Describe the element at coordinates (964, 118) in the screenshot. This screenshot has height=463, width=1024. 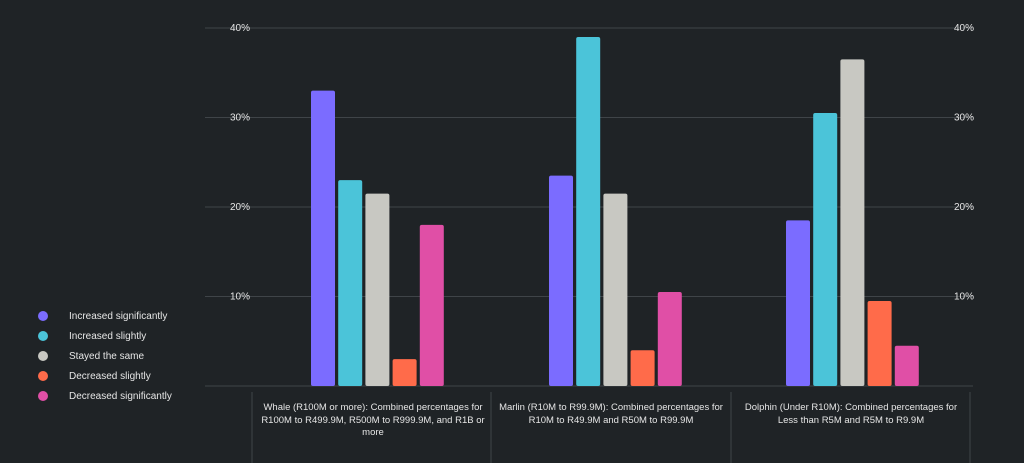
I see `y-tick-label-right: 30%` at that location.